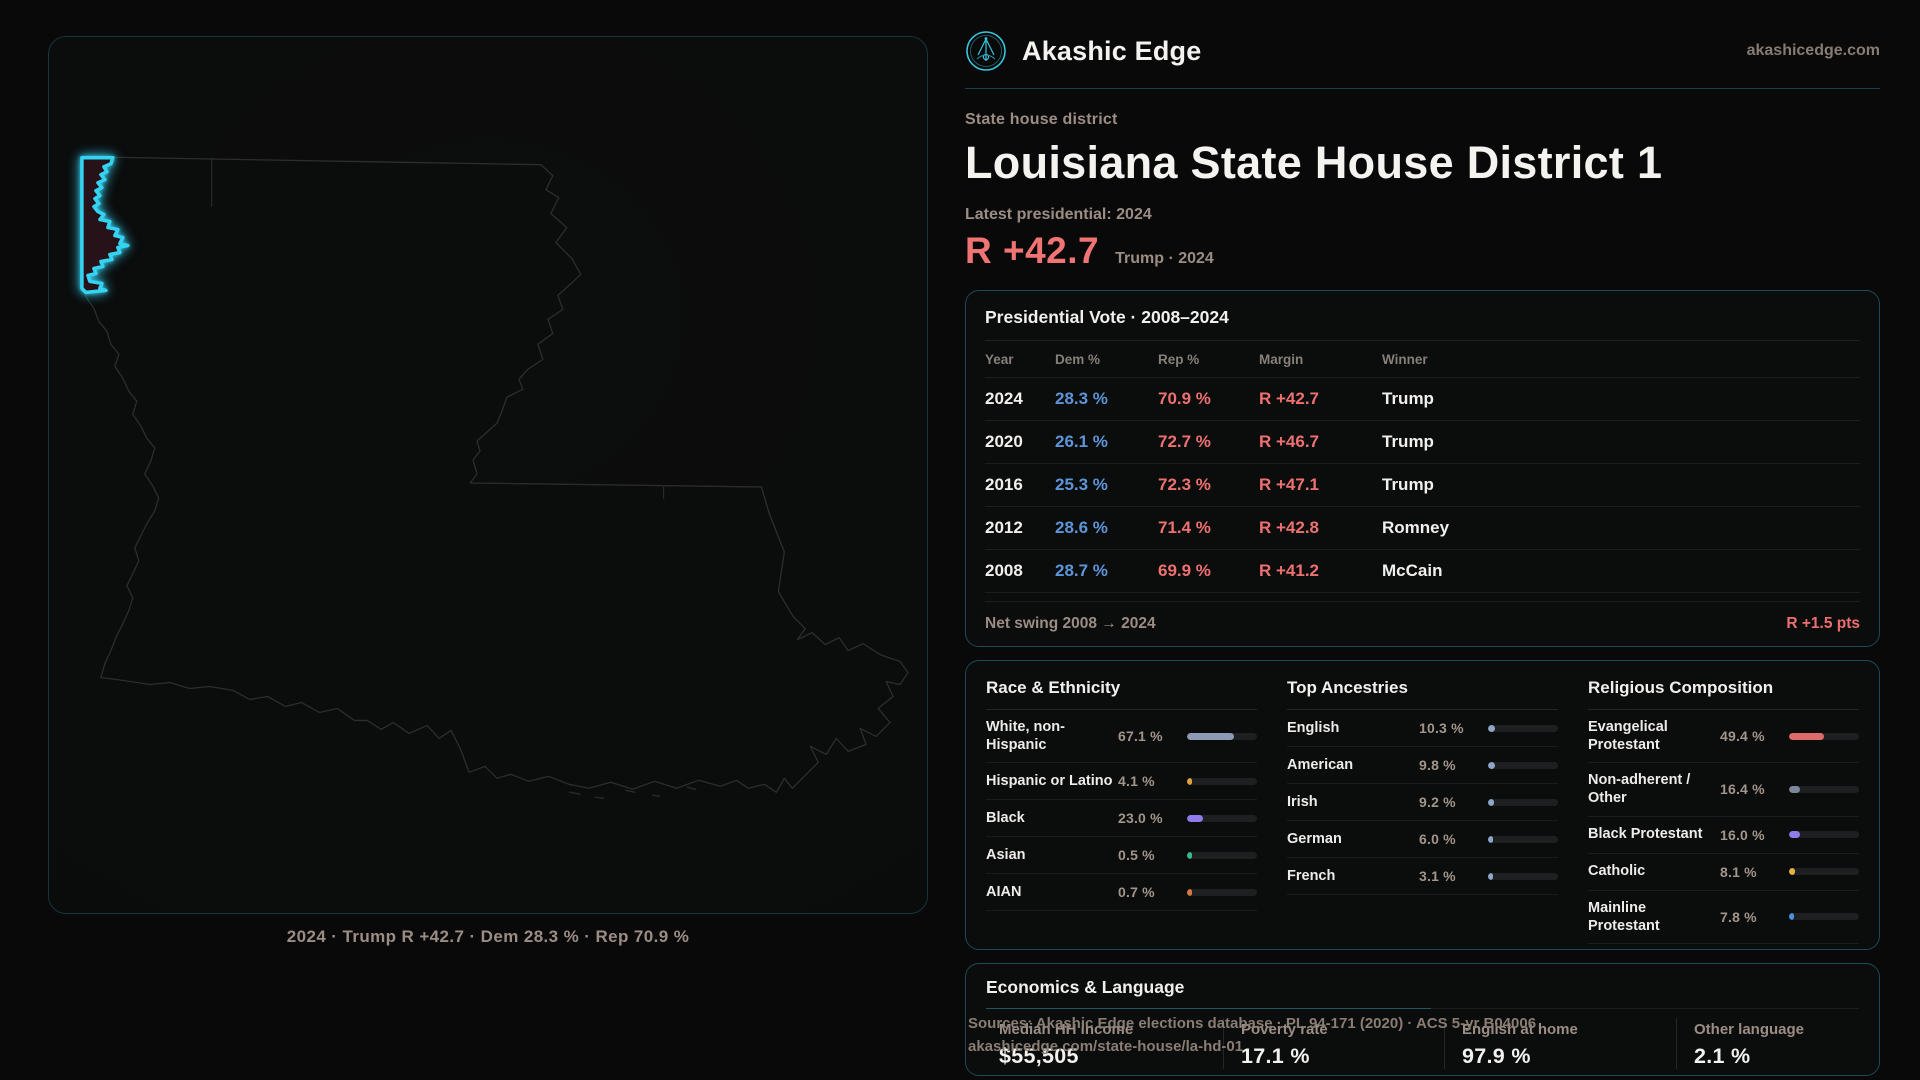  I want to click on panel-title: Presidential Vote · 2008–2024, so click(1107, 317).